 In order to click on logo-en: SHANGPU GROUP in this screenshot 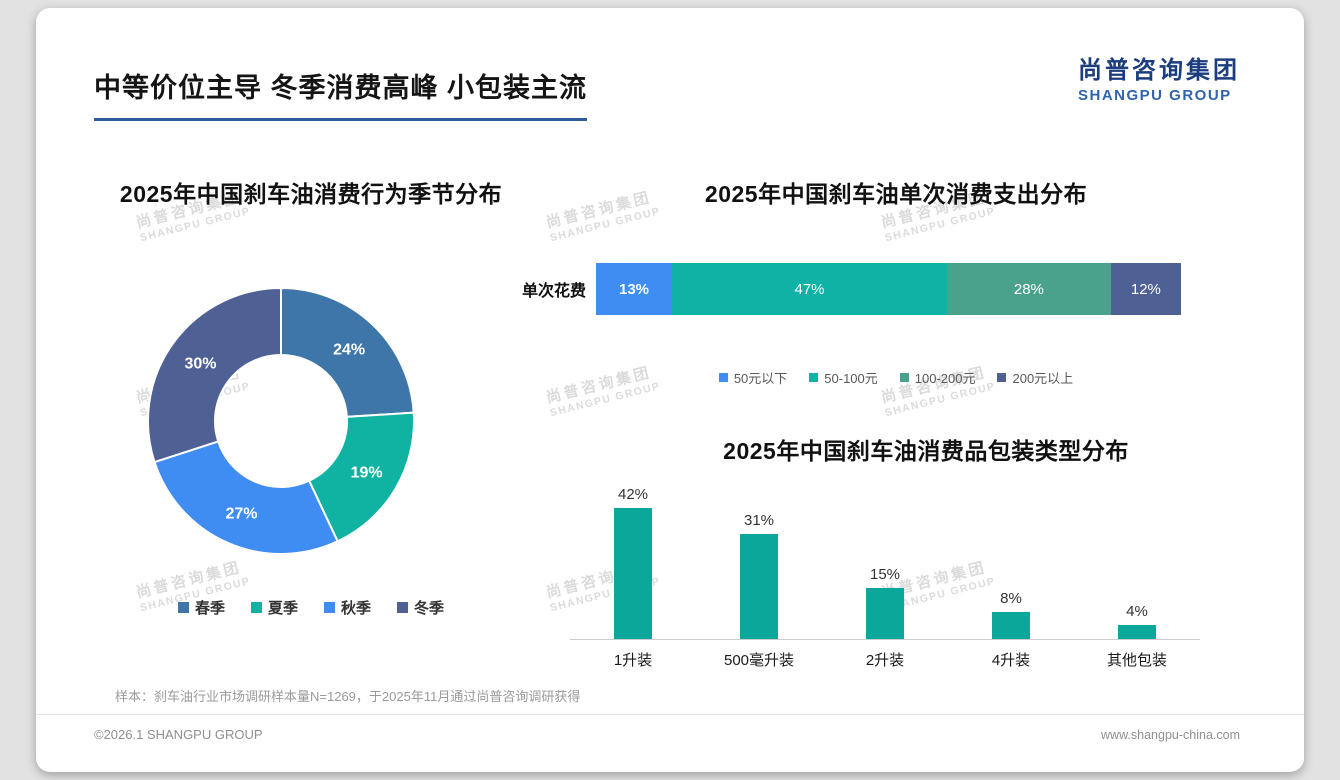, I will do `click(1155, 95)`.